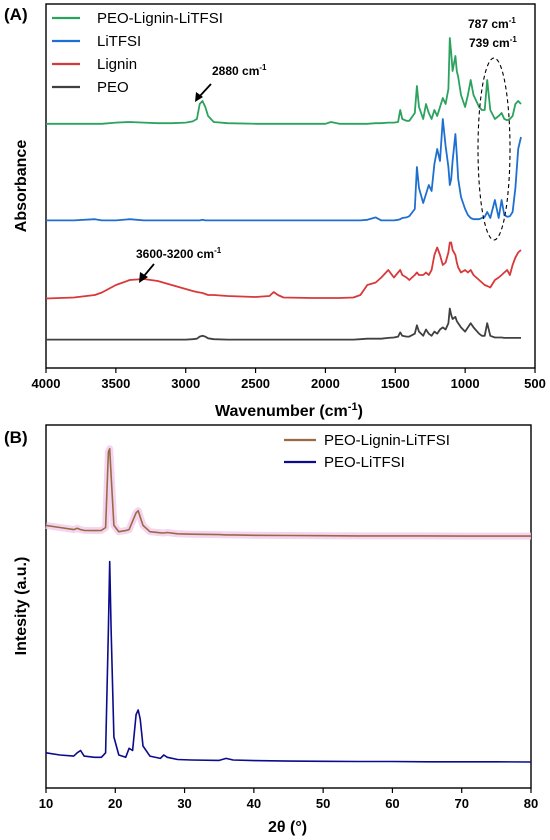 The image size is (550, 840). What do you see at coordinates (284, 170) in the screenshot?
I see `series-line-litfsi` at bounding box center [284, 170].